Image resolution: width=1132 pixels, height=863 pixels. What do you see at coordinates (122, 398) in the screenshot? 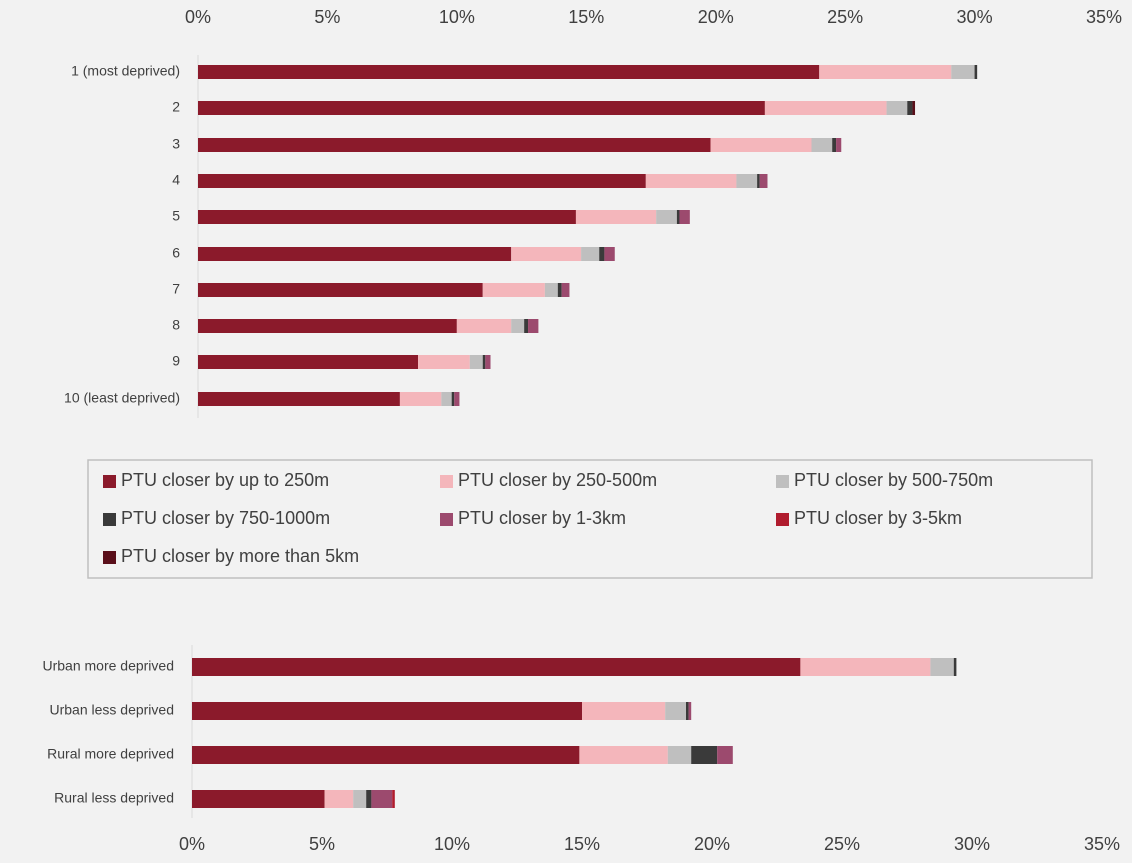
I see `category-label: 10 (least deprived)` at bounding box center [122, 398].